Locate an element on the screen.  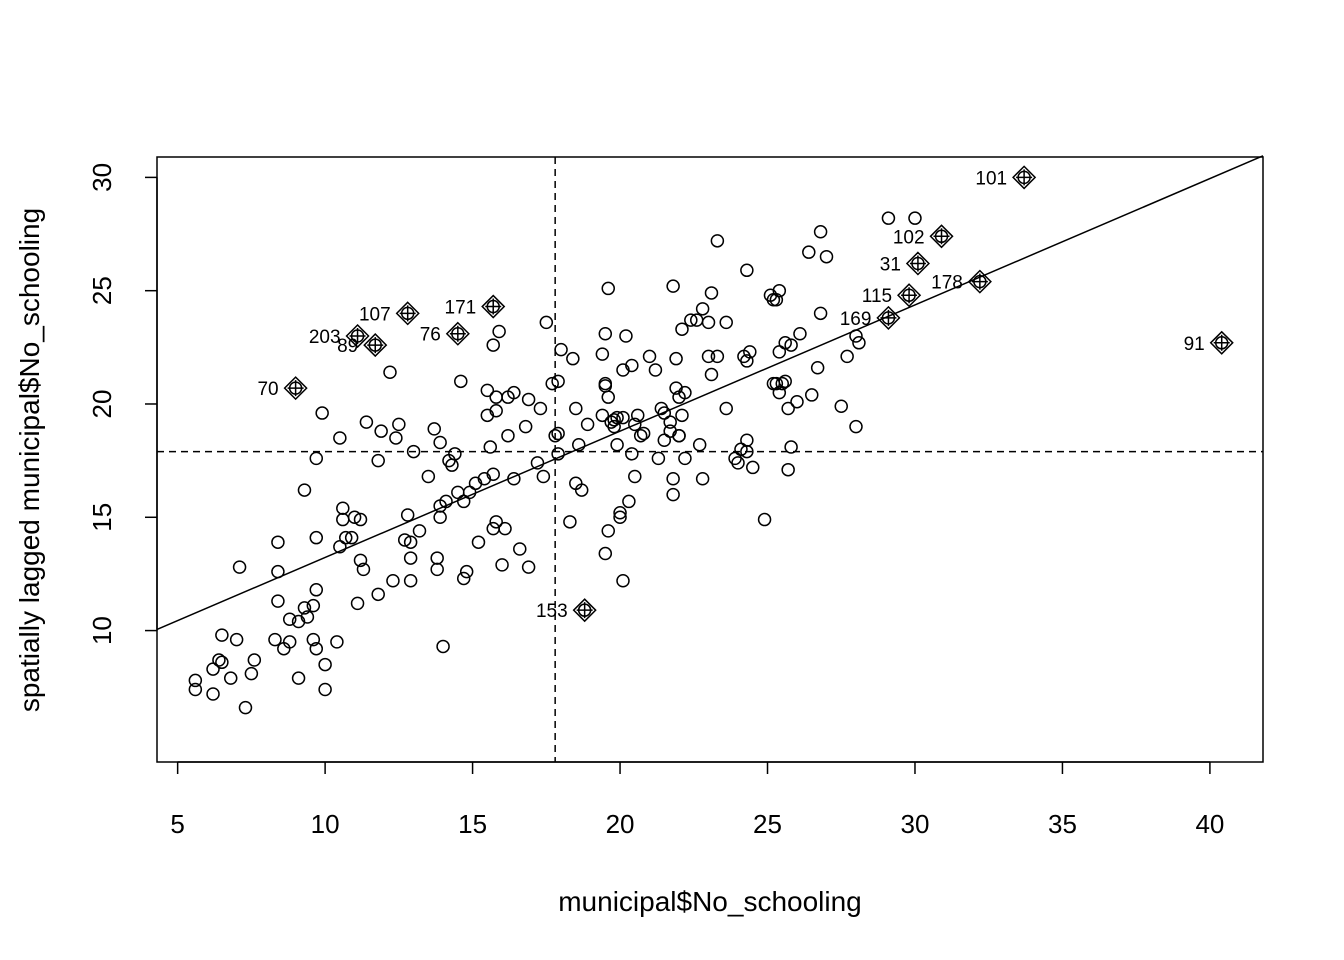
x-tick-label: 35 is located at coordinates (1062, 824).